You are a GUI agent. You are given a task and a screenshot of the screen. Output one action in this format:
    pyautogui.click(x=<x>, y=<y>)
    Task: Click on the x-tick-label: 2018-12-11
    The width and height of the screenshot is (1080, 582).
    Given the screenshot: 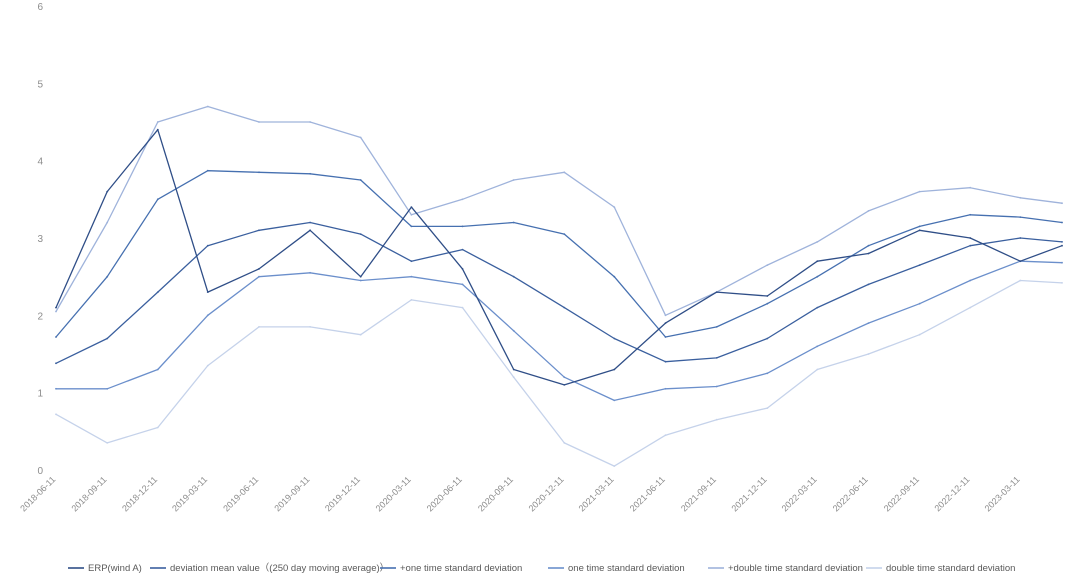 What is the action you would take?
    pyautogui.click(x=139, y=493)
    